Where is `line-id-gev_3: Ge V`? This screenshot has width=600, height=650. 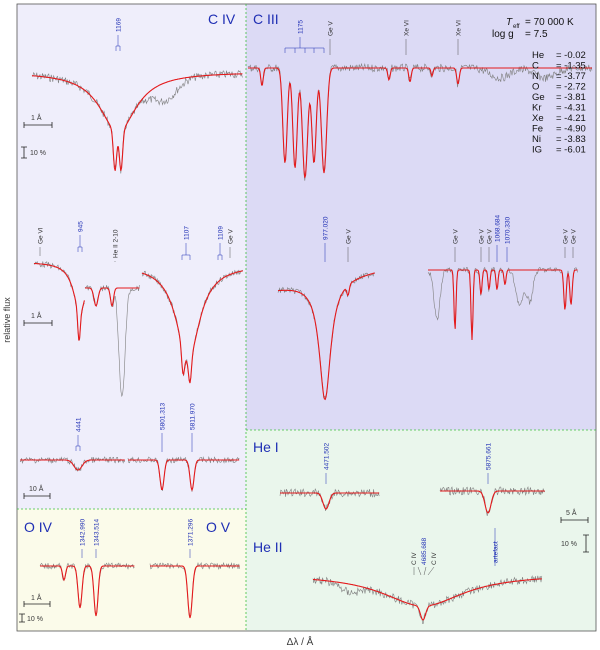 line-id-gev_3: Ge V is located at coordinates (349, 245).